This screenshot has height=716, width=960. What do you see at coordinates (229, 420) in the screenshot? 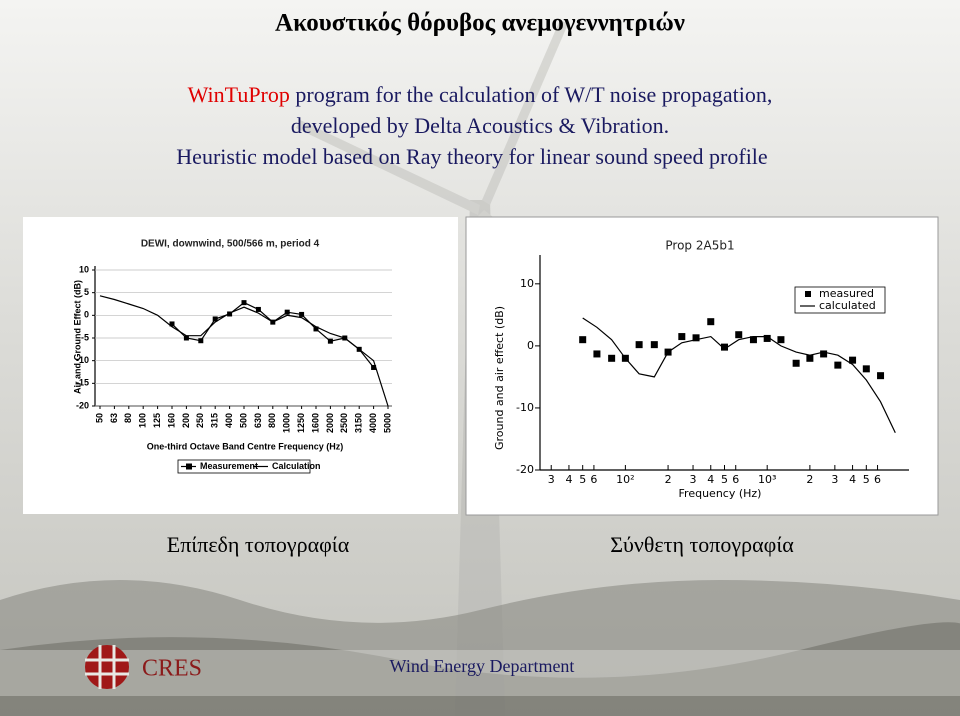
I see `x-tick-label: 400` at bounding box center [229, 420].